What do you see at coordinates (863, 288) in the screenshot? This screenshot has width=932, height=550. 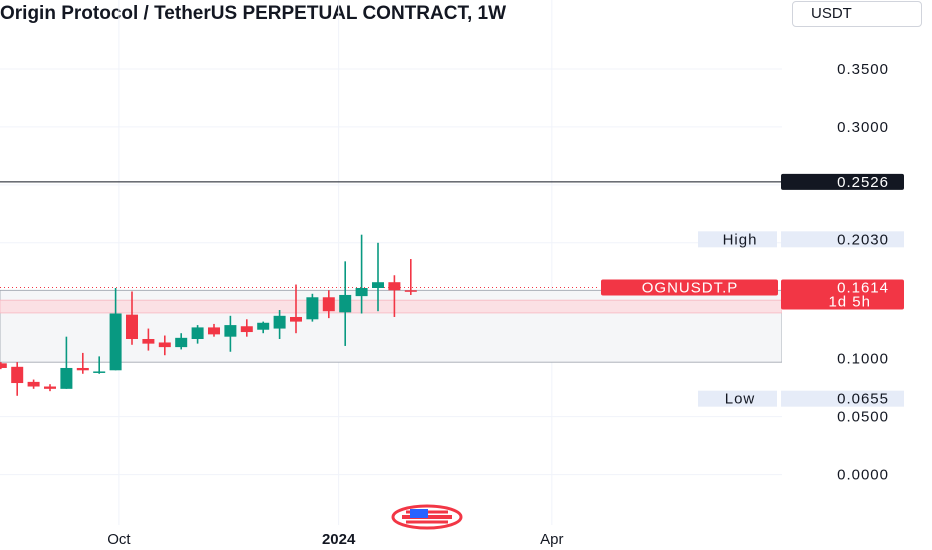 I see `last-price-text: 0.1614` at bounding box center [863, 288].